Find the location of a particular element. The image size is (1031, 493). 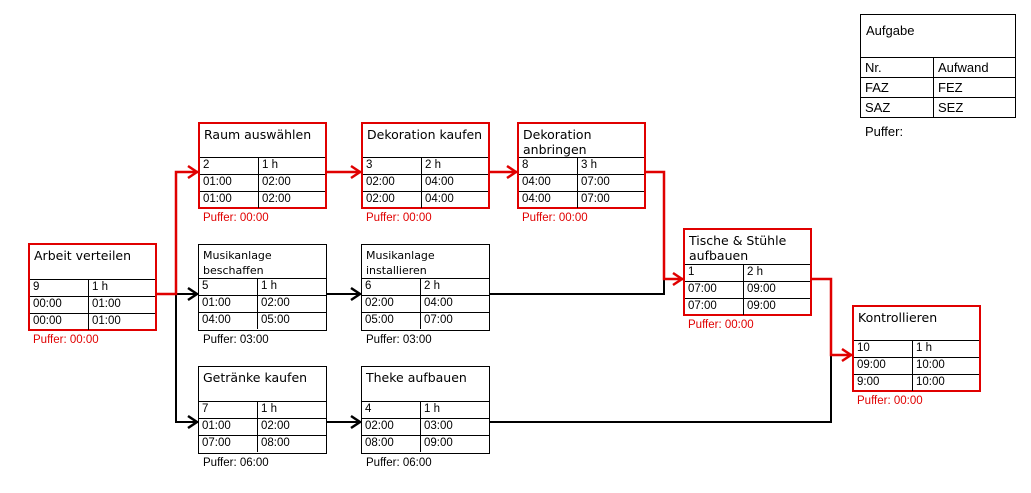

task-node: Raum auswählen 2 1 h 01:00 02:00 01:00 02:00 is located at coordinates (262, 165).